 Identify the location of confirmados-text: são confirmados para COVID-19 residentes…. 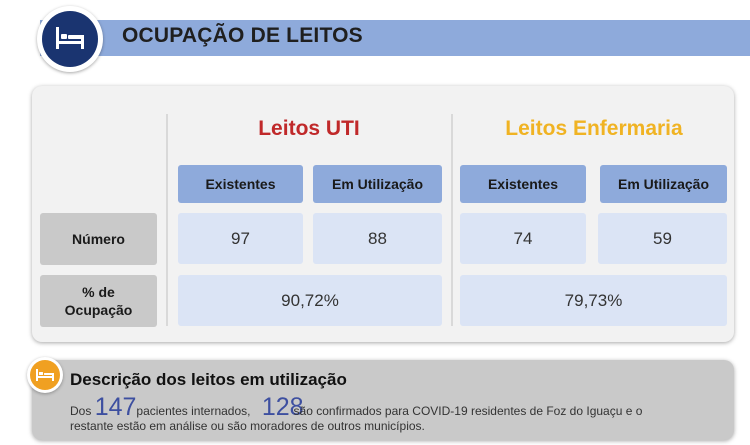
(468, 411).